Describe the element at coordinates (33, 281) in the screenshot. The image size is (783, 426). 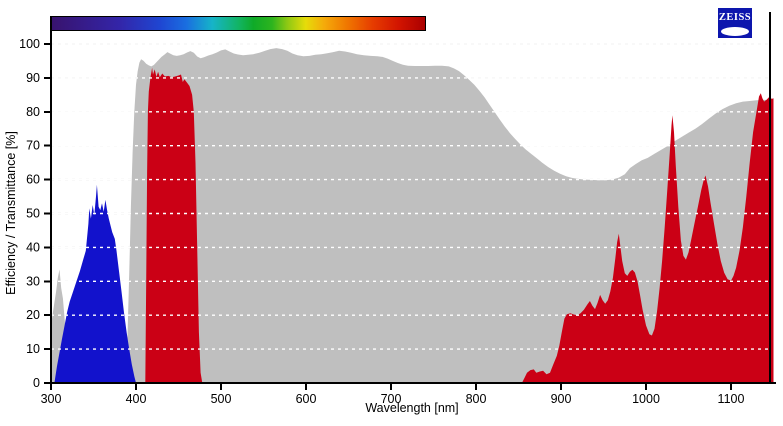
I see `y-tick-label-30: 30` at that location.